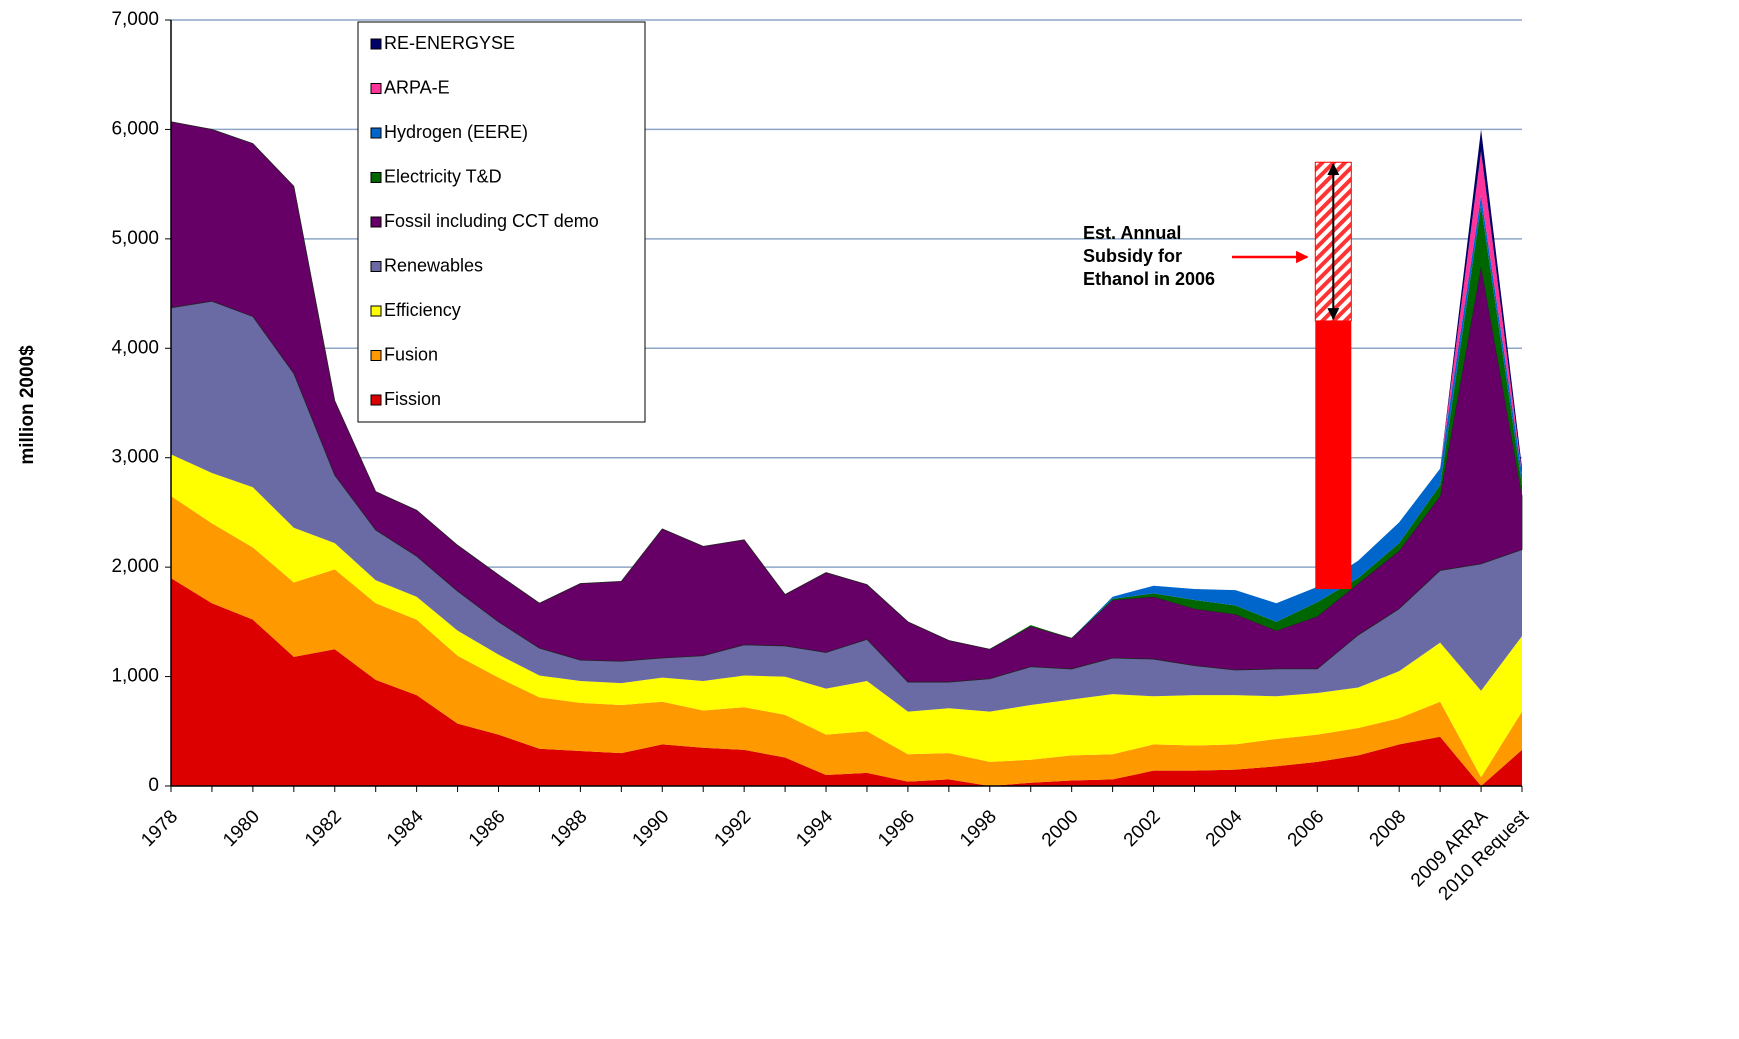  Describe the element at coordinates (1060, 828) in the screenshot. I see `x-tick-label: 2000` at that location.